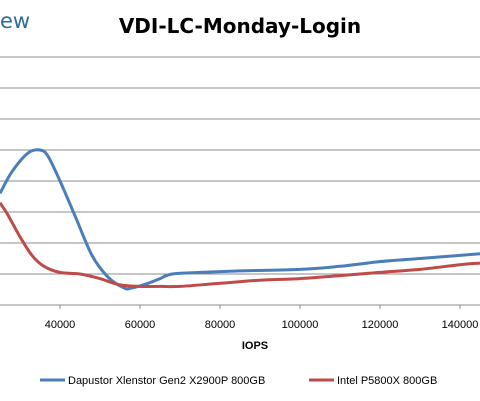 The width and height of the screenshot is (480, 401). Describe the element at coordinates (60, 325) in the screenshot. I see `x-tick-label: 40000` at that location.